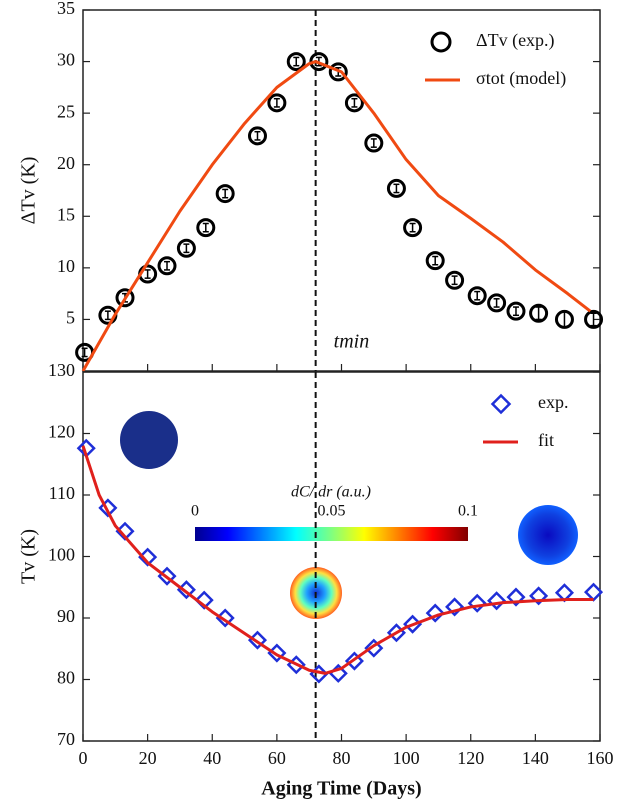  What do you see at coordinates (62, 493) in the screenshot?
I see `y-tick-label: 110` at bounding box center [62, 493].